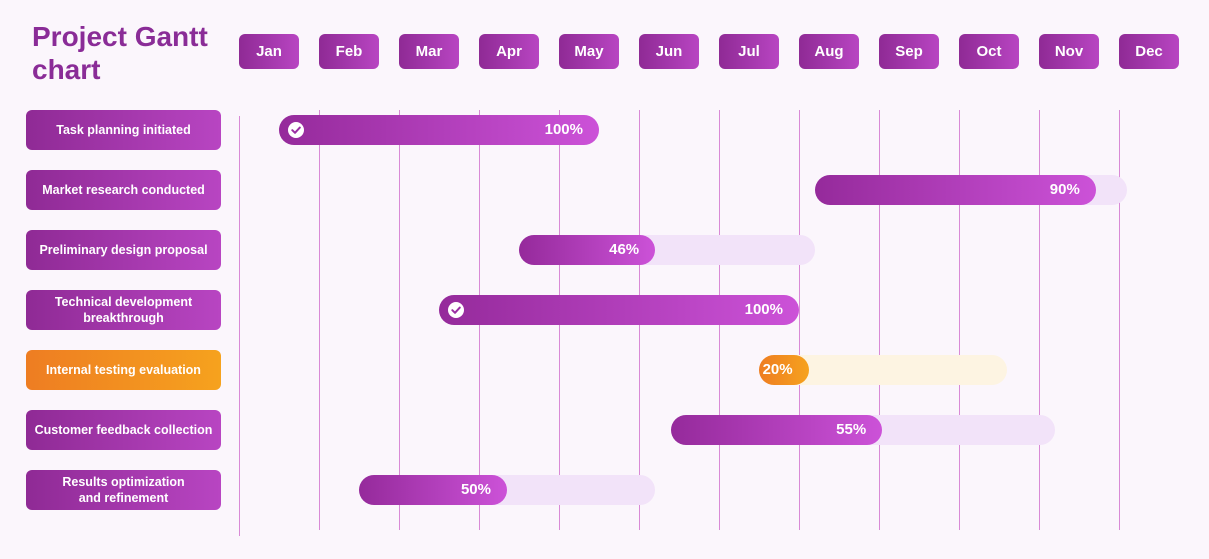 The height and width of the screenshot is (559, 1209). Describe the element at coordinates (777, 430) in the screenshot. I see `task-bar-progress: 55%` at that location.